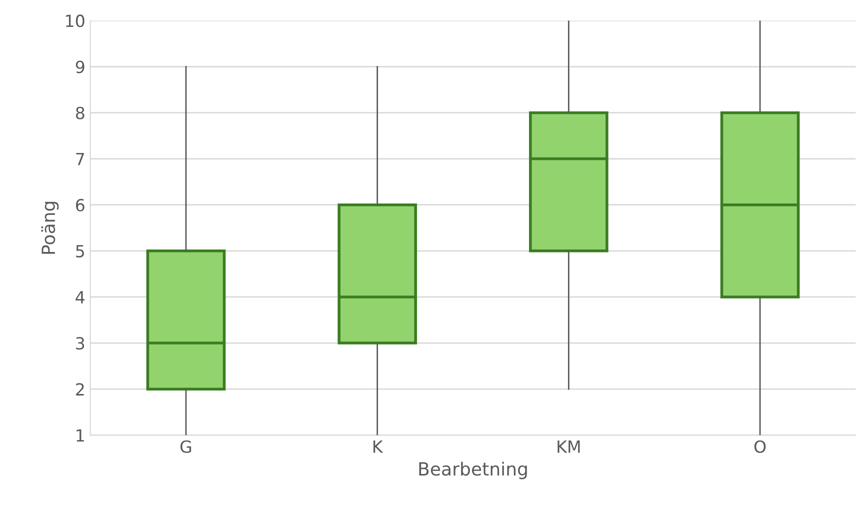 Image resolution: width=860 pixels, height=515 pixels. What do you see at coordinates (378, 446) in the screenshot?
I see `x-tick-label: K` at bounding box center [378, 446].